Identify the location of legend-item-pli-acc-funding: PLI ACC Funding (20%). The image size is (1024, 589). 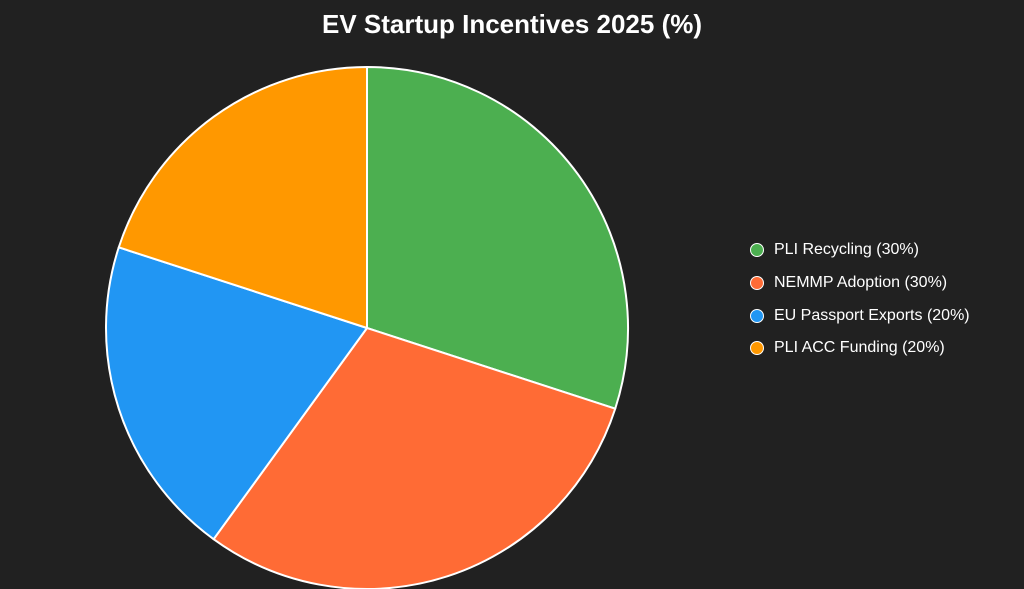
(860, 348).